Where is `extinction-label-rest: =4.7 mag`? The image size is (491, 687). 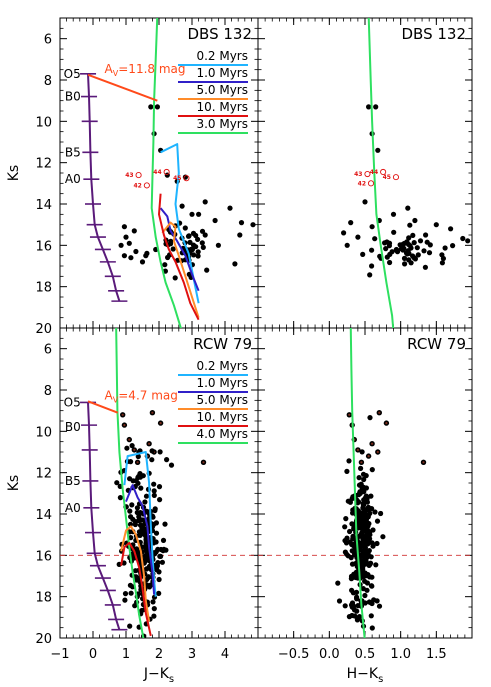
extinction-label-rest: =4.7 mag is located at coordinates (148, 395).